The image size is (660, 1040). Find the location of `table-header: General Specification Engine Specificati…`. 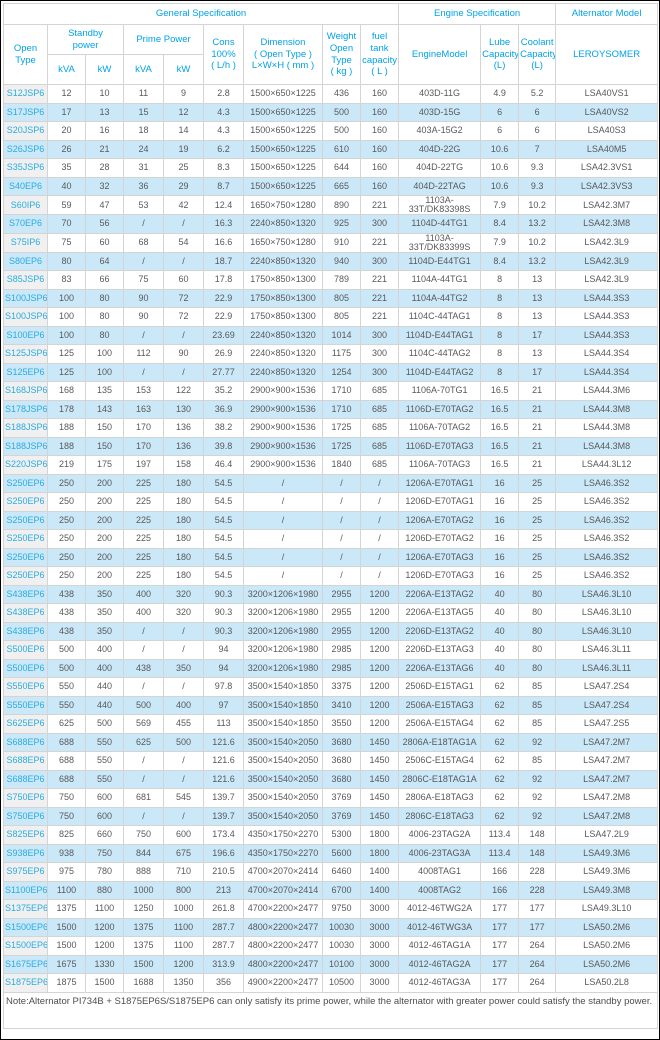

table-header: General Specification Engine Specificati… is located at coordinates (330, 44).